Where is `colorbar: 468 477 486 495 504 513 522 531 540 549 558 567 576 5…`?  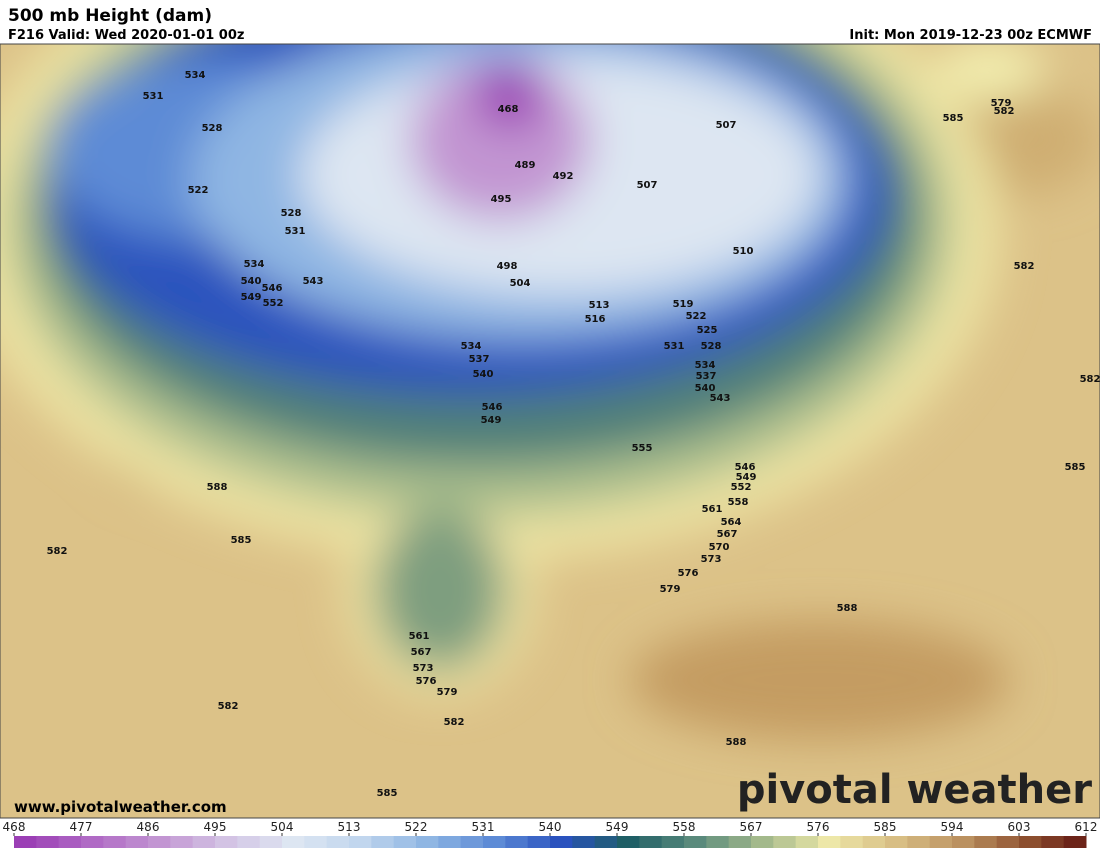 colorbar: 468 477 486 495 504 513 522 531 540 549 558 567 576 5… is located at coordinates (550, 834).